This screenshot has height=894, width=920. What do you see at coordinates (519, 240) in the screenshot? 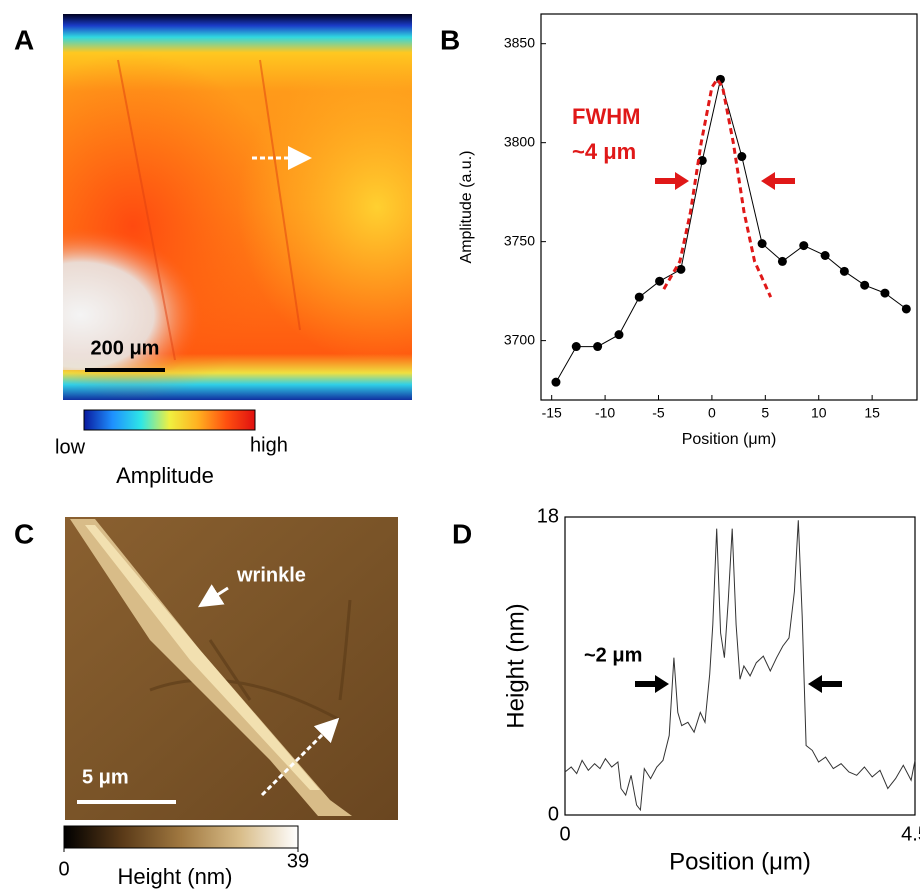
I see `y-tick-label: 3750` at bounding box center [519, 240].